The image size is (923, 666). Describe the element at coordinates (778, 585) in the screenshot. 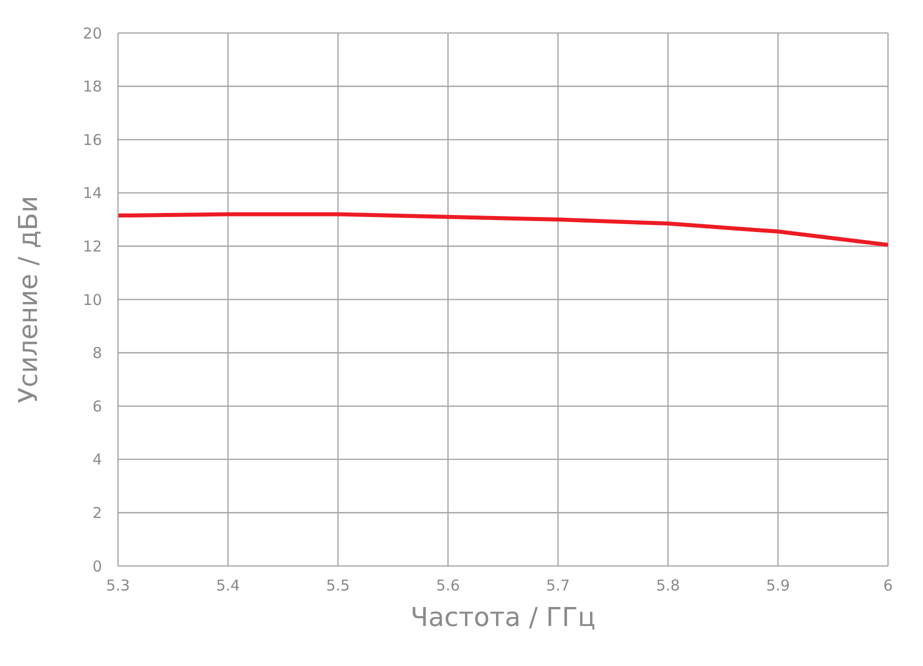

I see `x-tick-label: 5.9` at that location.